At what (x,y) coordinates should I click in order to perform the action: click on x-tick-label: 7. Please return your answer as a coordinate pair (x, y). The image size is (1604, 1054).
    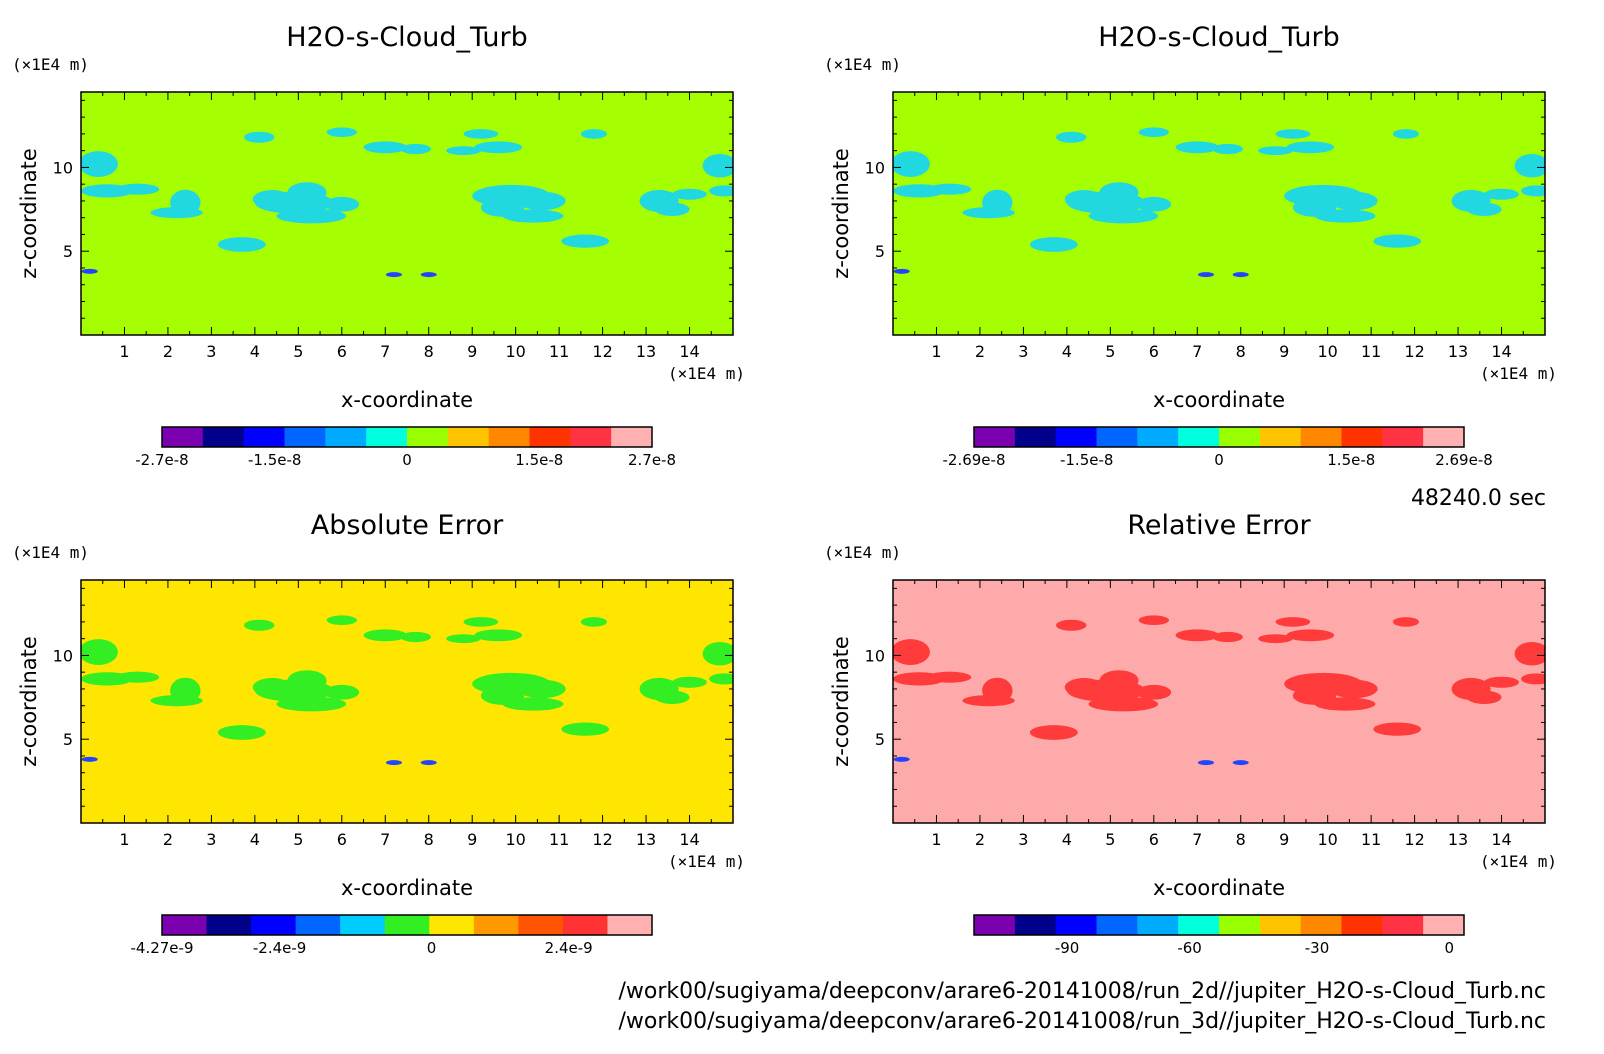
    Looking at the image, I should click on (385, 839).